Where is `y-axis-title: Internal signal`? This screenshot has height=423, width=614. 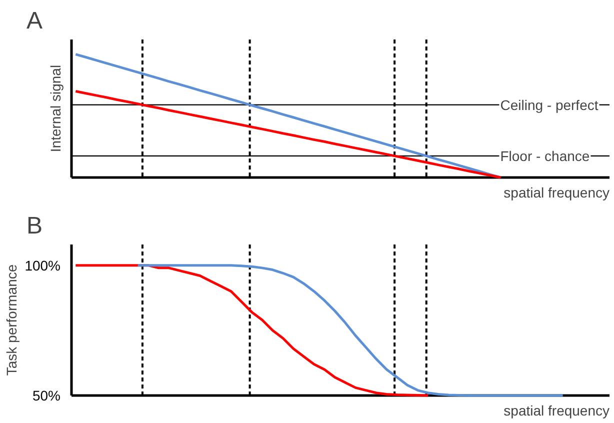
y-axis-title: Internal signal is located at coordinates (56, 108).